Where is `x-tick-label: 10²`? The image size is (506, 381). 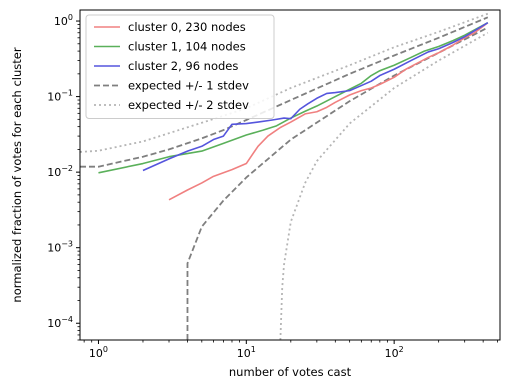 x-tick-label: 10² is located at coordinates (394, 352).